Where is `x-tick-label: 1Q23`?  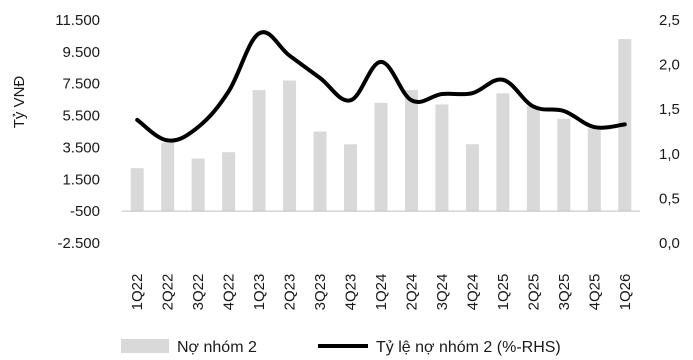 x-tick-label: 1Q23 is located at coordinates (259, 292).